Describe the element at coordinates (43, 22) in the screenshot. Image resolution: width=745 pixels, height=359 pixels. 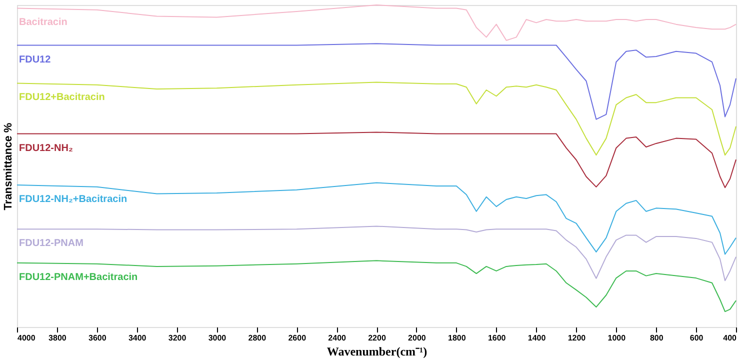
I see `series-label: Bacitracin` at that location.